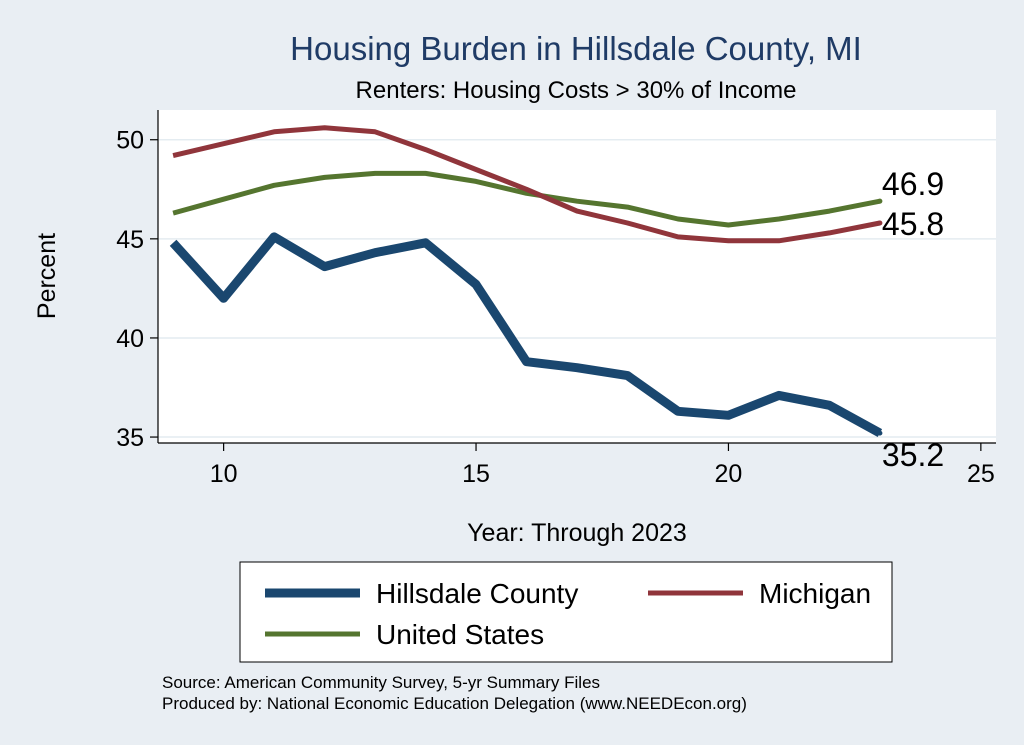 The width and height of the screenshot is (1024, 745). What do you see at coordinates (130, 339) in the screenshot?
I see `y-tick-label: 40` at bounding box center [130, 339].